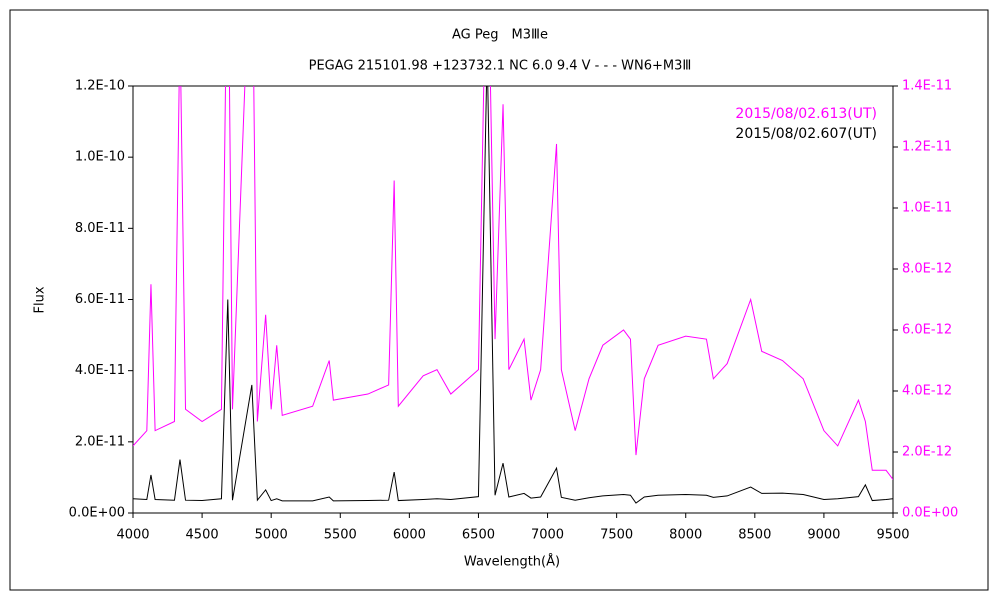 The height and width of the screenshot is (600, 1000). What do you see at coordinates (271, 535) in the screenshot?
I see `x-tick-label: 5000` at bounding box center [271, 535].